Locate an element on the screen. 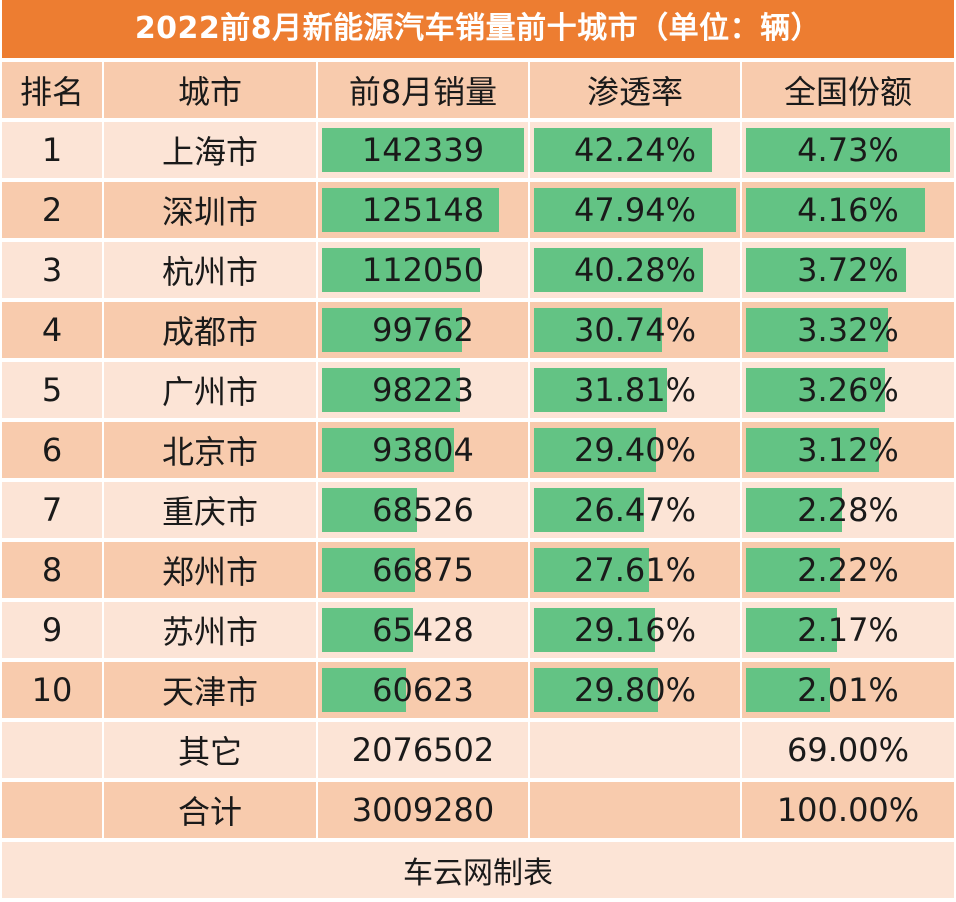  sales-cell: 60623 is located at coordinates (423, 690).